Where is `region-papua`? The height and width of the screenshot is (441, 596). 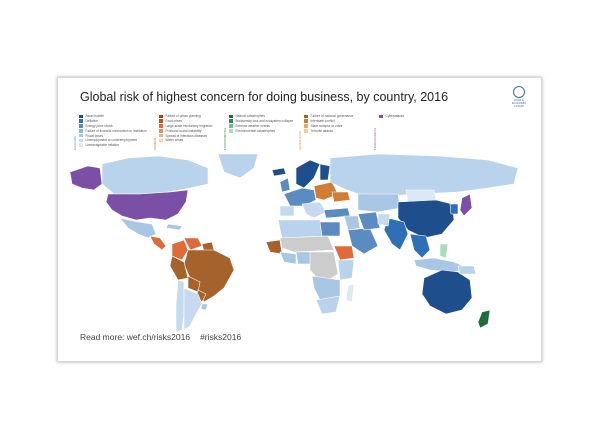 region-papua is located at coordinates (467, 270).